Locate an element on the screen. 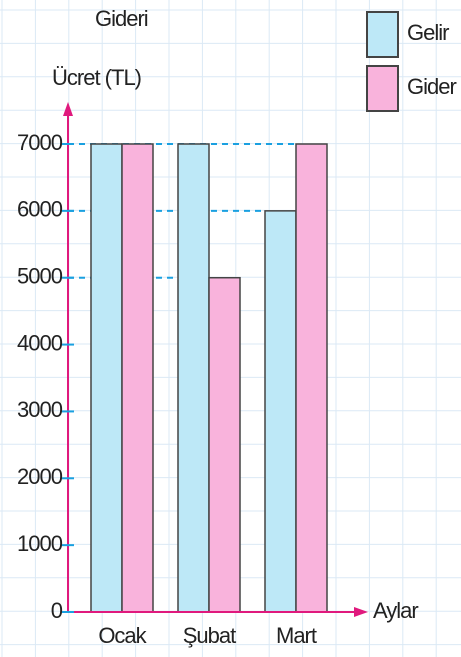 The height and width of the screenshot is (657, 461). legend-label: Gider is located at coordinates (431, 86).